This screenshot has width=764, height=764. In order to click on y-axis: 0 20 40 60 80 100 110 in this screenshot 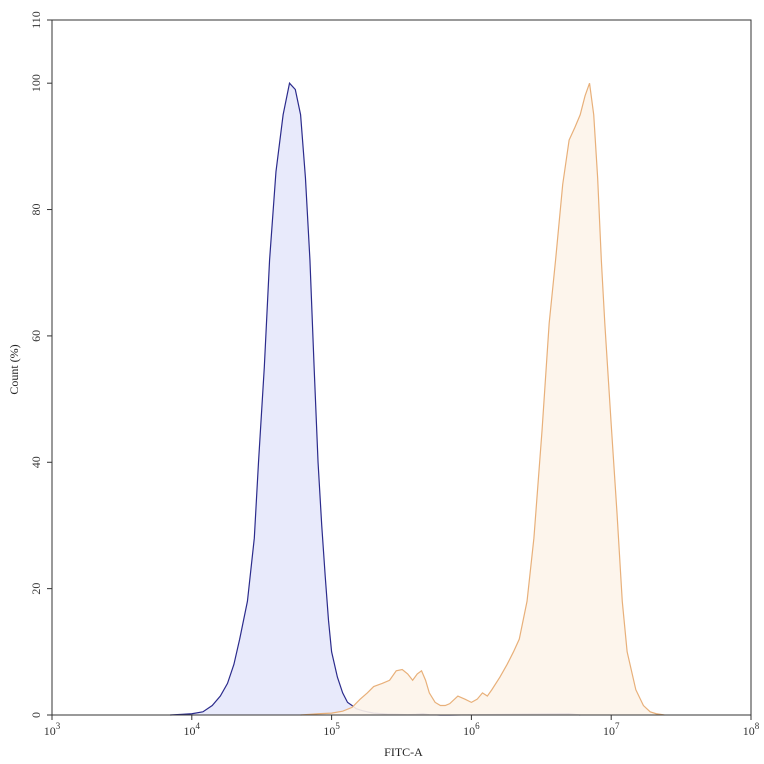, I will do `click(40, 364)`.